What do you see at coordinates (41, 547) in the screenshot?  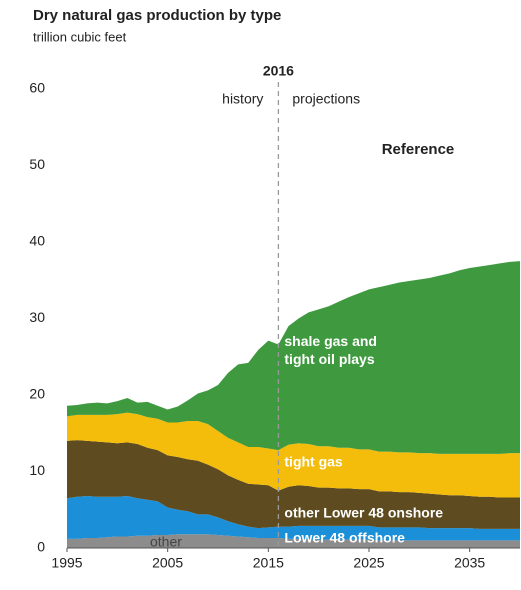 I see `y-tick-label: 0` at bounding box center [41, 547].